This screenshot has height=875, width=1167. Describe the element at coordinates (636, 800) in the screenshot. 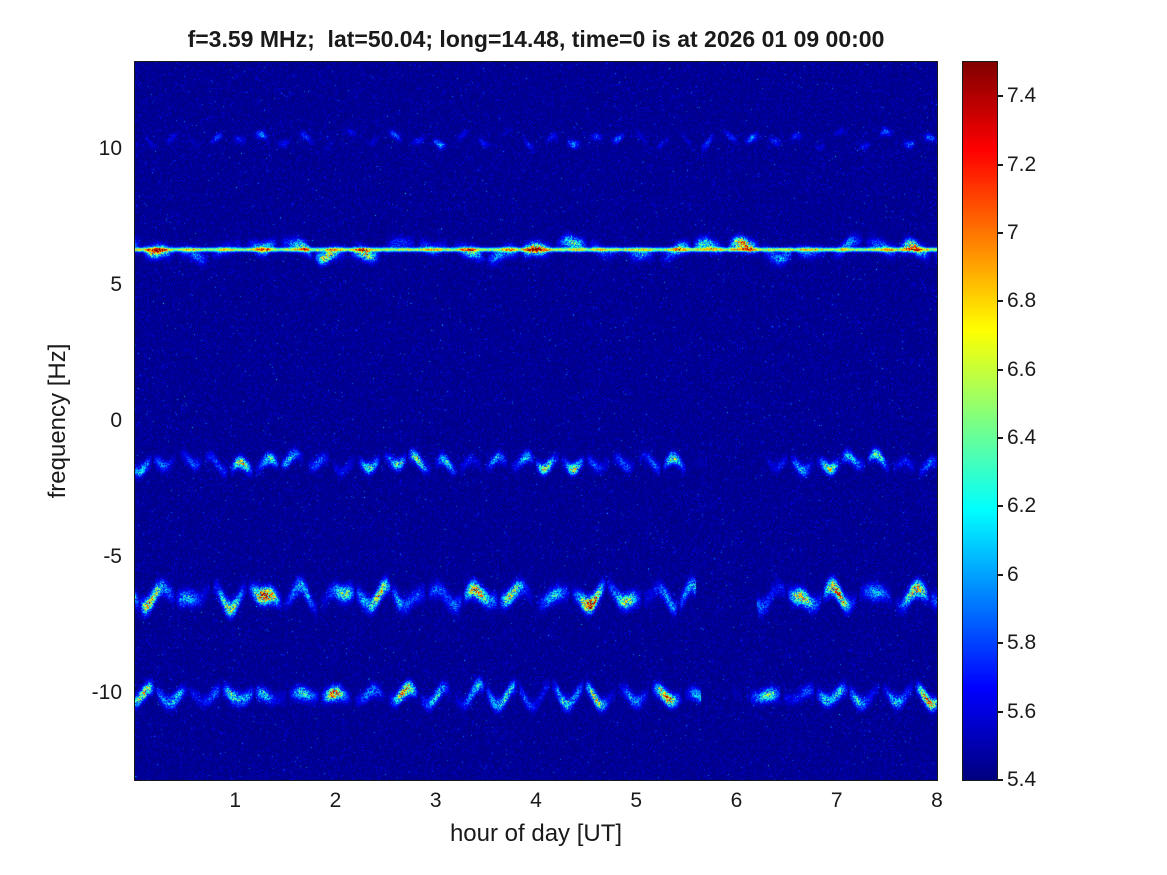

I see `x-tick-label: 5` at that location.